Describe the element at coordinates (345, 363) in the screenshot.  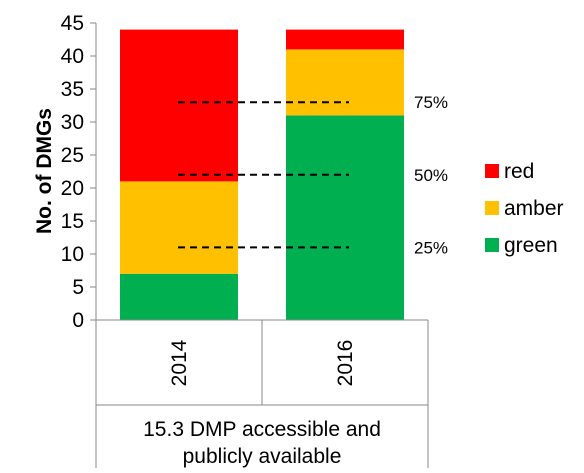
I see `x-tick-label-2016: 2016` at that location.